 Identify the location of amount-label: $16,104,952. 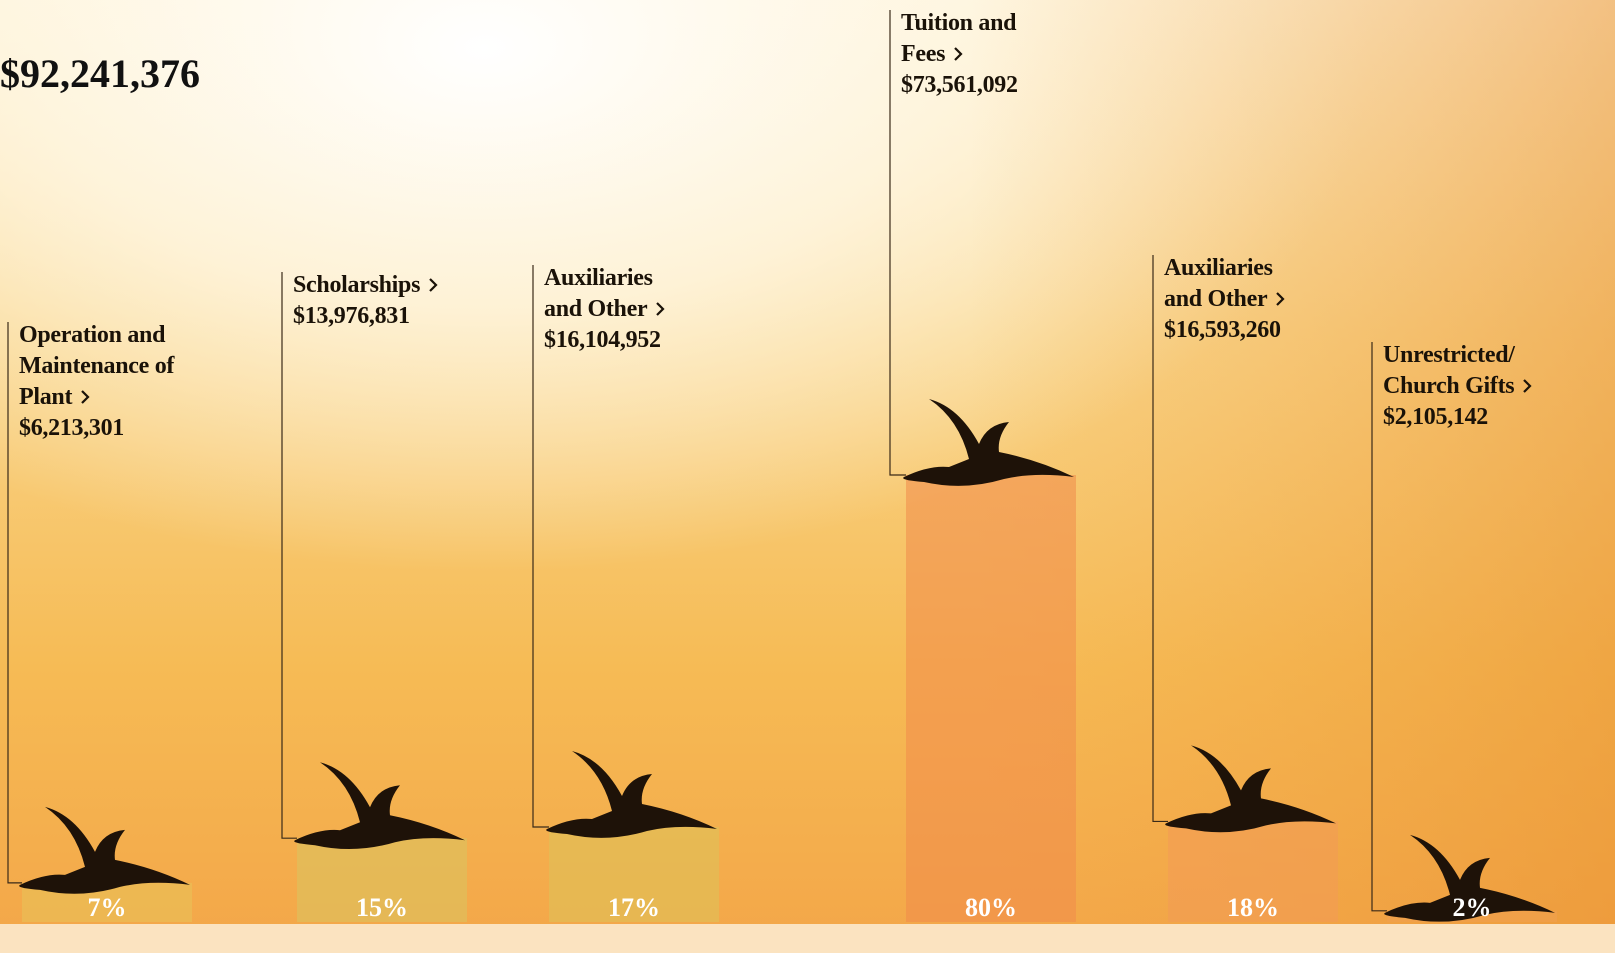
(602, 340).